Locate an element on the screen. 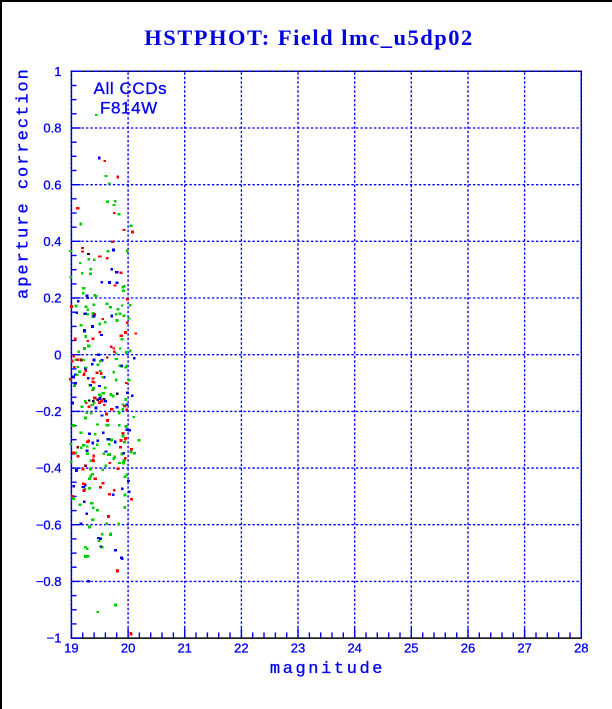 This screenshot has width=612, height=709. svg-text: 26 is located at coordinates (468, 648).